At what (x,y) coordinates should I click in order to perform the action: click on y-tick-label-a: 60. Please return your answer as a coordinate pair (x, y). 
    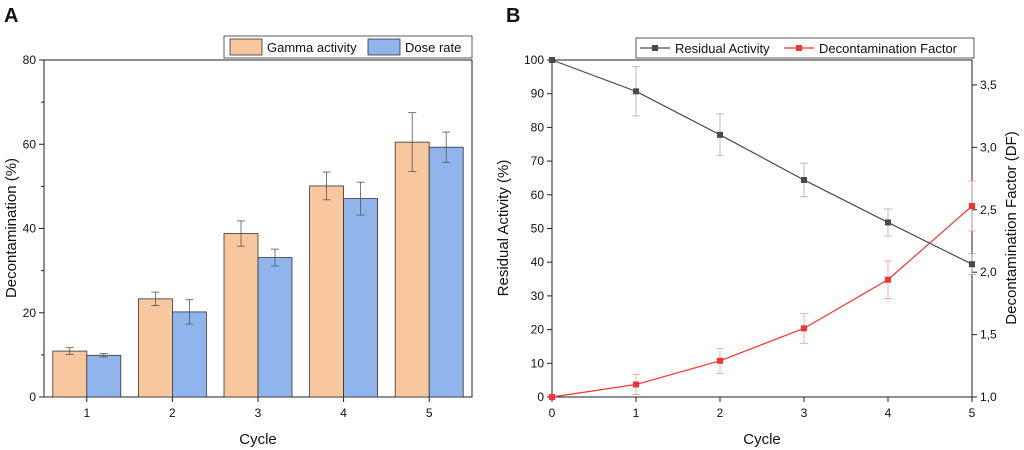
    Looking at the image, I should click on (30, 144).